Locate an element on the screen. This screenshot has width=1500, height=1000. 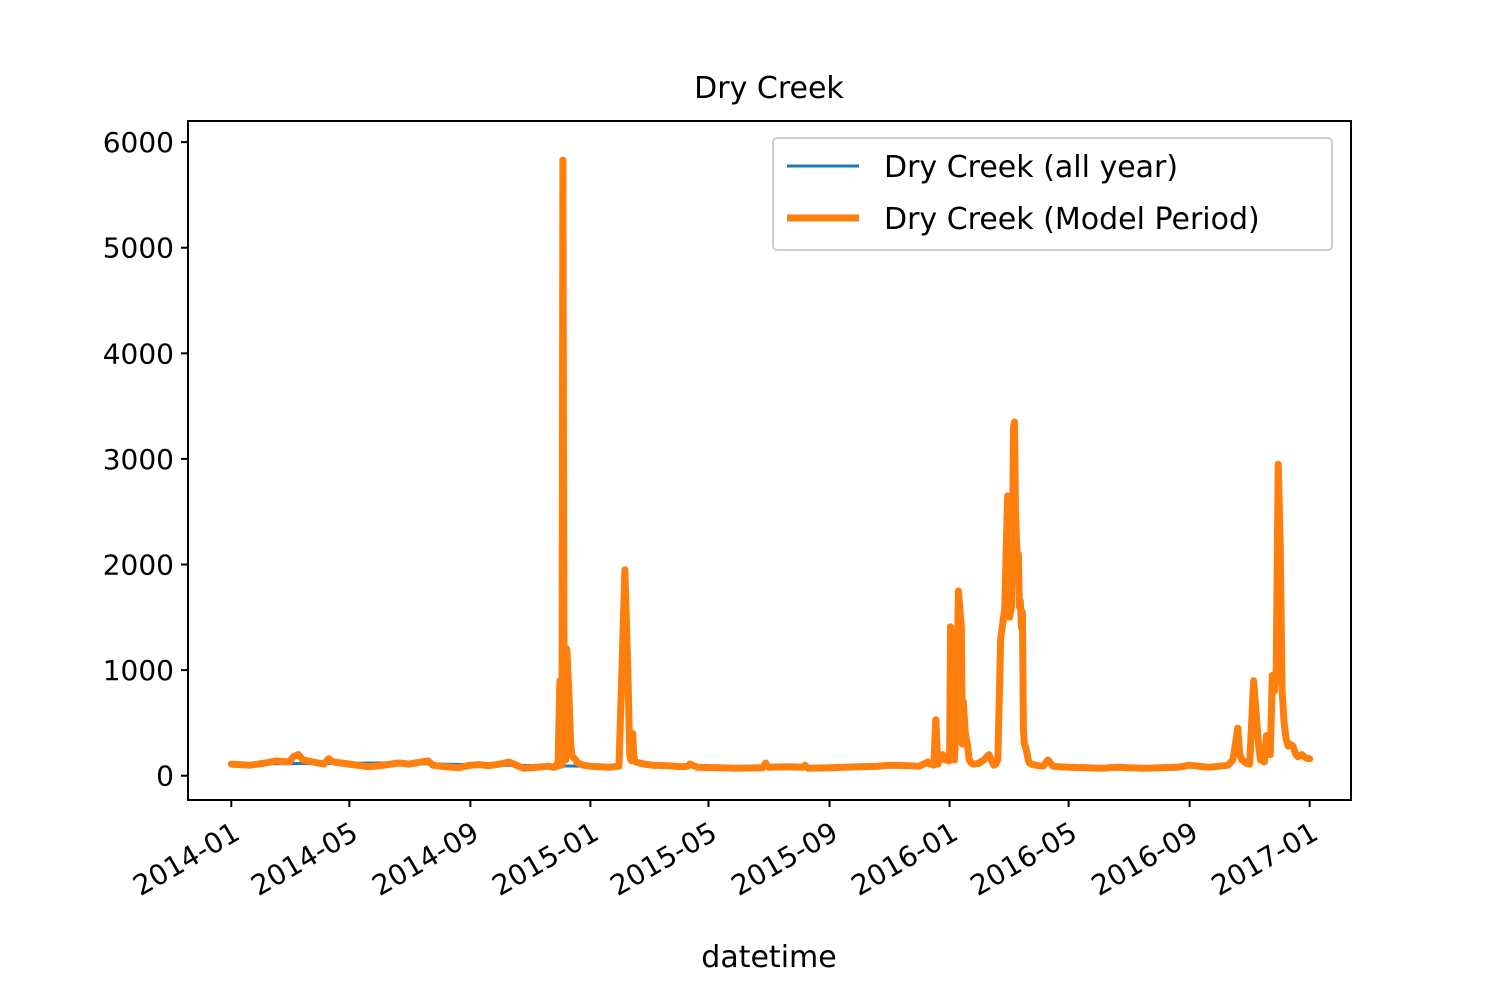
y-axis: 0 1000 2000 3000 4000 5000 6000 is located at coordinates (145, 459).